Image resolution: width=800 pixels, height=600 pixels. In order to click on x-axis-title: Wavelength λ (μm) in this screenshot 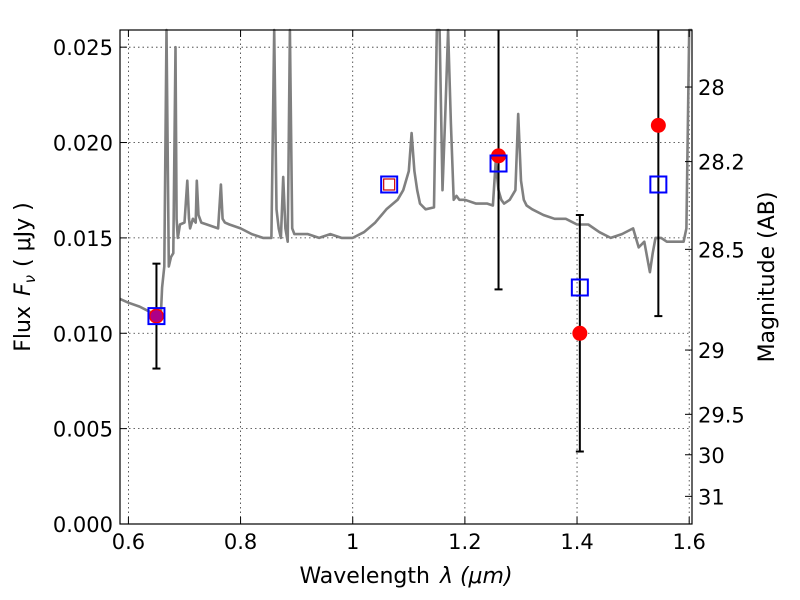, I will do `click(405, 576)`.